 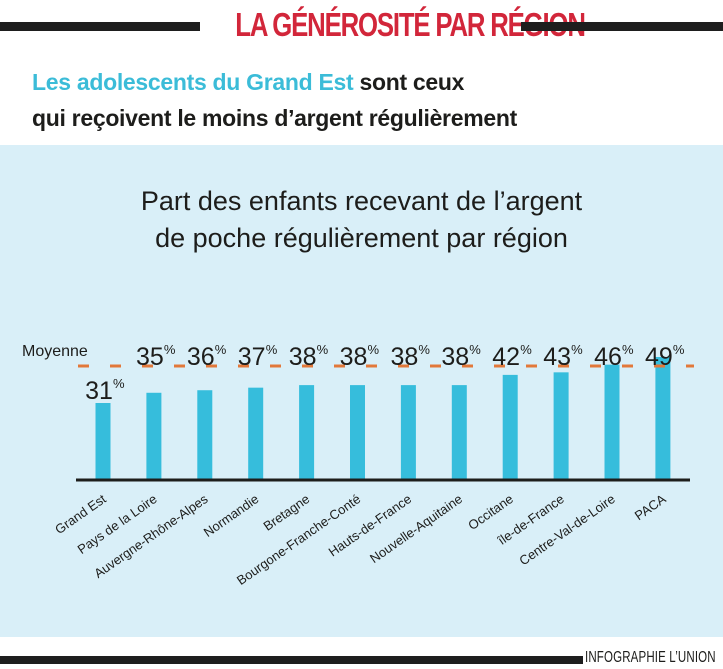 What do you see at coordinates (201, 357) in the screenshot?
I see `data-label: 36` at bounding box center [201, 357].